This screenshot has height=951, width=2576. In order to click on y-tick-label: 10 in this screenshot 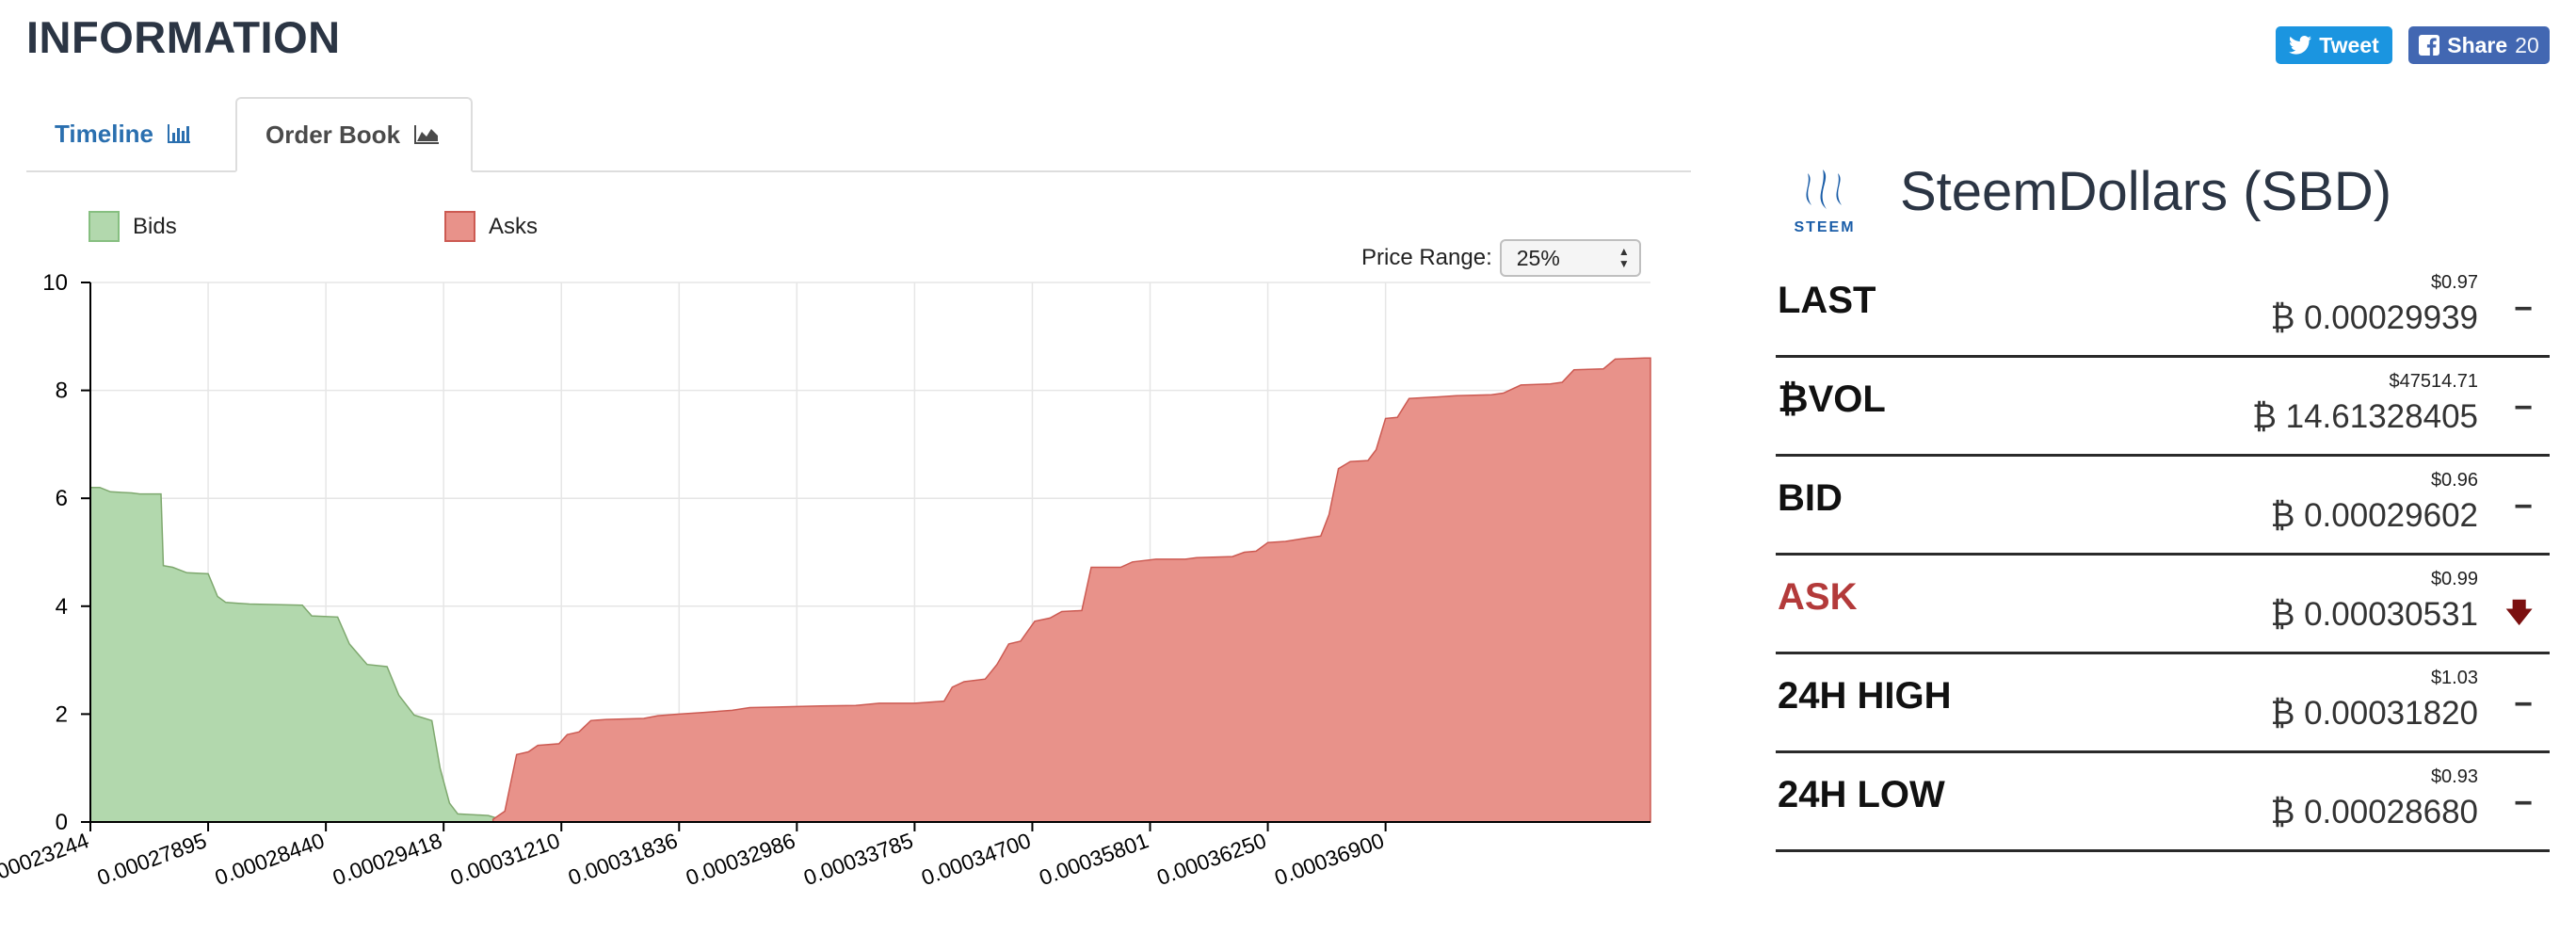, I will do `click(55, 283)`.